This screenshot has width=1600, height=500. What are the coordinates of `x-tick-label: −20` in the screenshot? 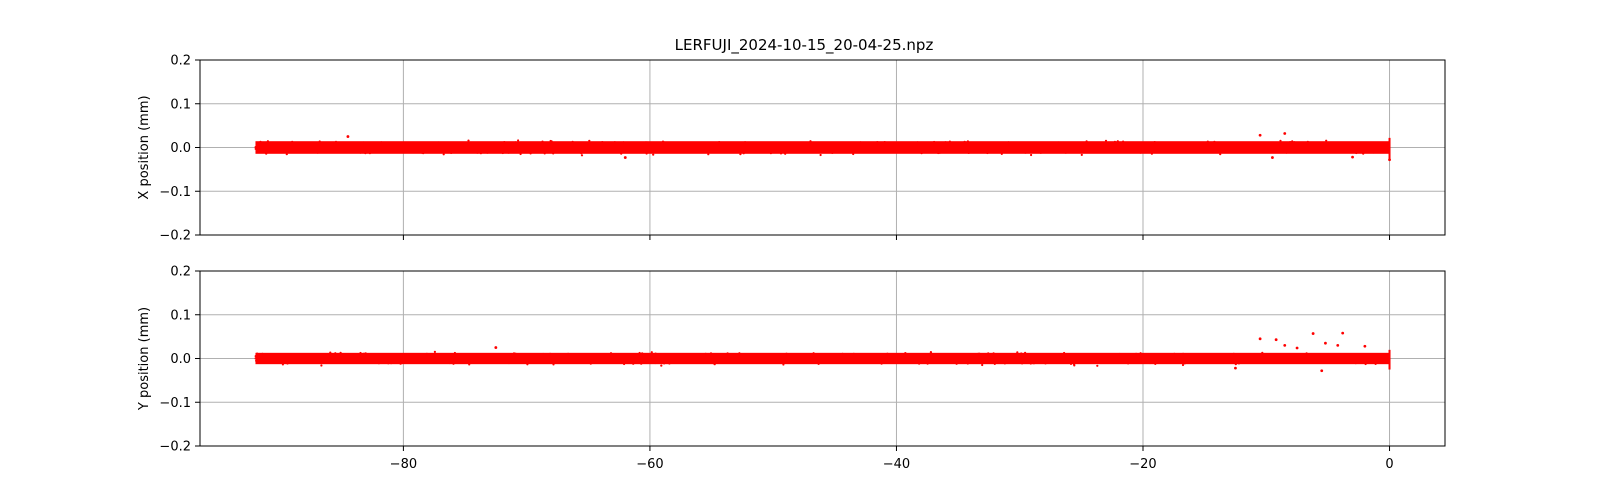 It's located at (1142, 464).